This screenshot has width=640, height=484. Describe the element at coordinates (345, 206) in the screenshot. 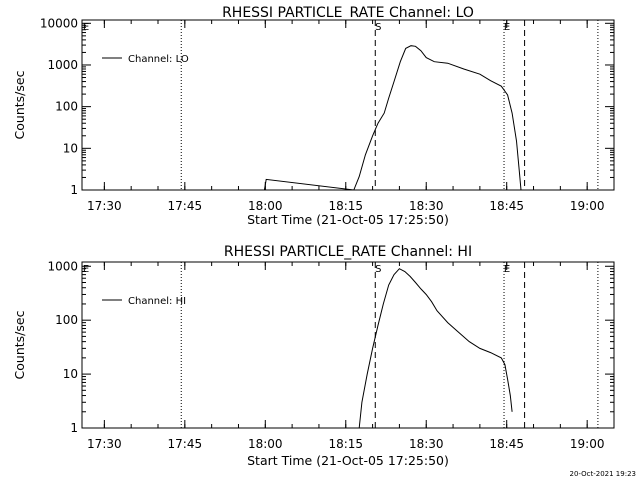

I see `panel-1-xtick-label: 18:15` at that location.